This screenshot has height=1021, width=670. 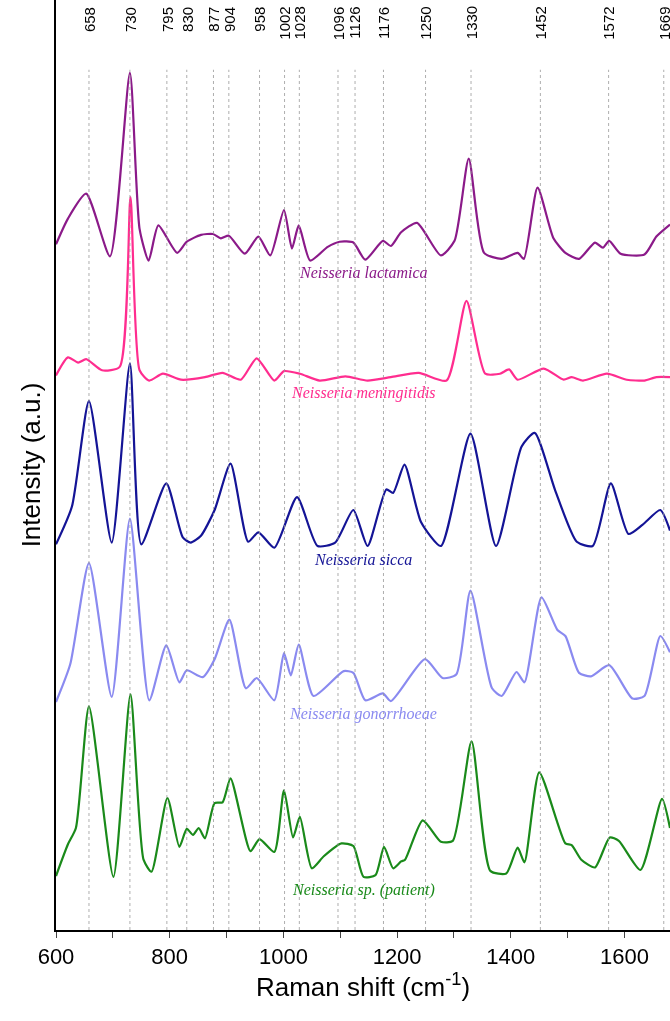 I want to click on ref-line-label: 1176, so click(x=383, y=23).